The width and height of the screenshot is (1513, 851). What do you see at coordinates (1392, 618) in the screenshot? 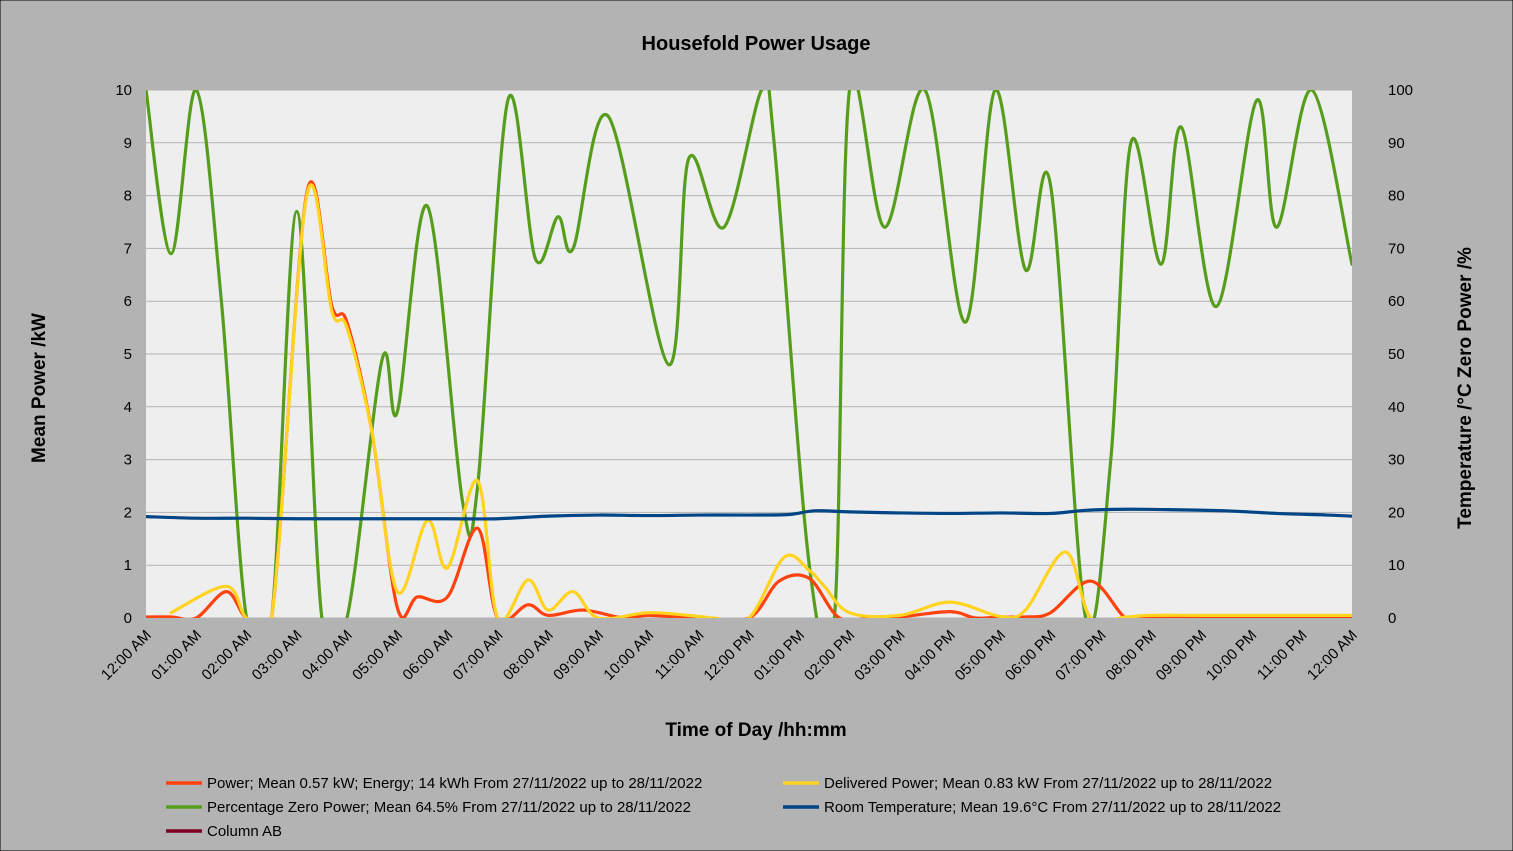
I see `y2-tick-label: 0` at bounding box center [1392, 618].